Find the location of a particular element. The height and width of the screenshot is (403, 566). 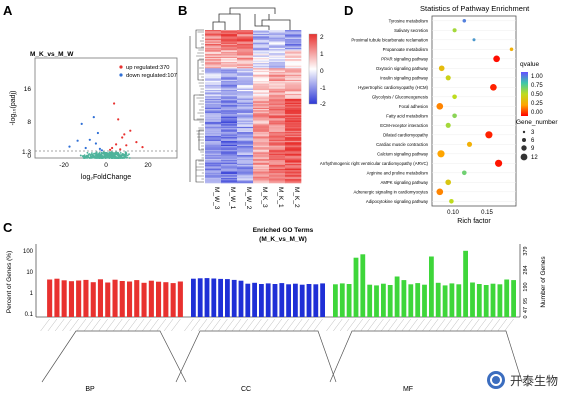

bp-bracket is located at coordinates (114, 356).